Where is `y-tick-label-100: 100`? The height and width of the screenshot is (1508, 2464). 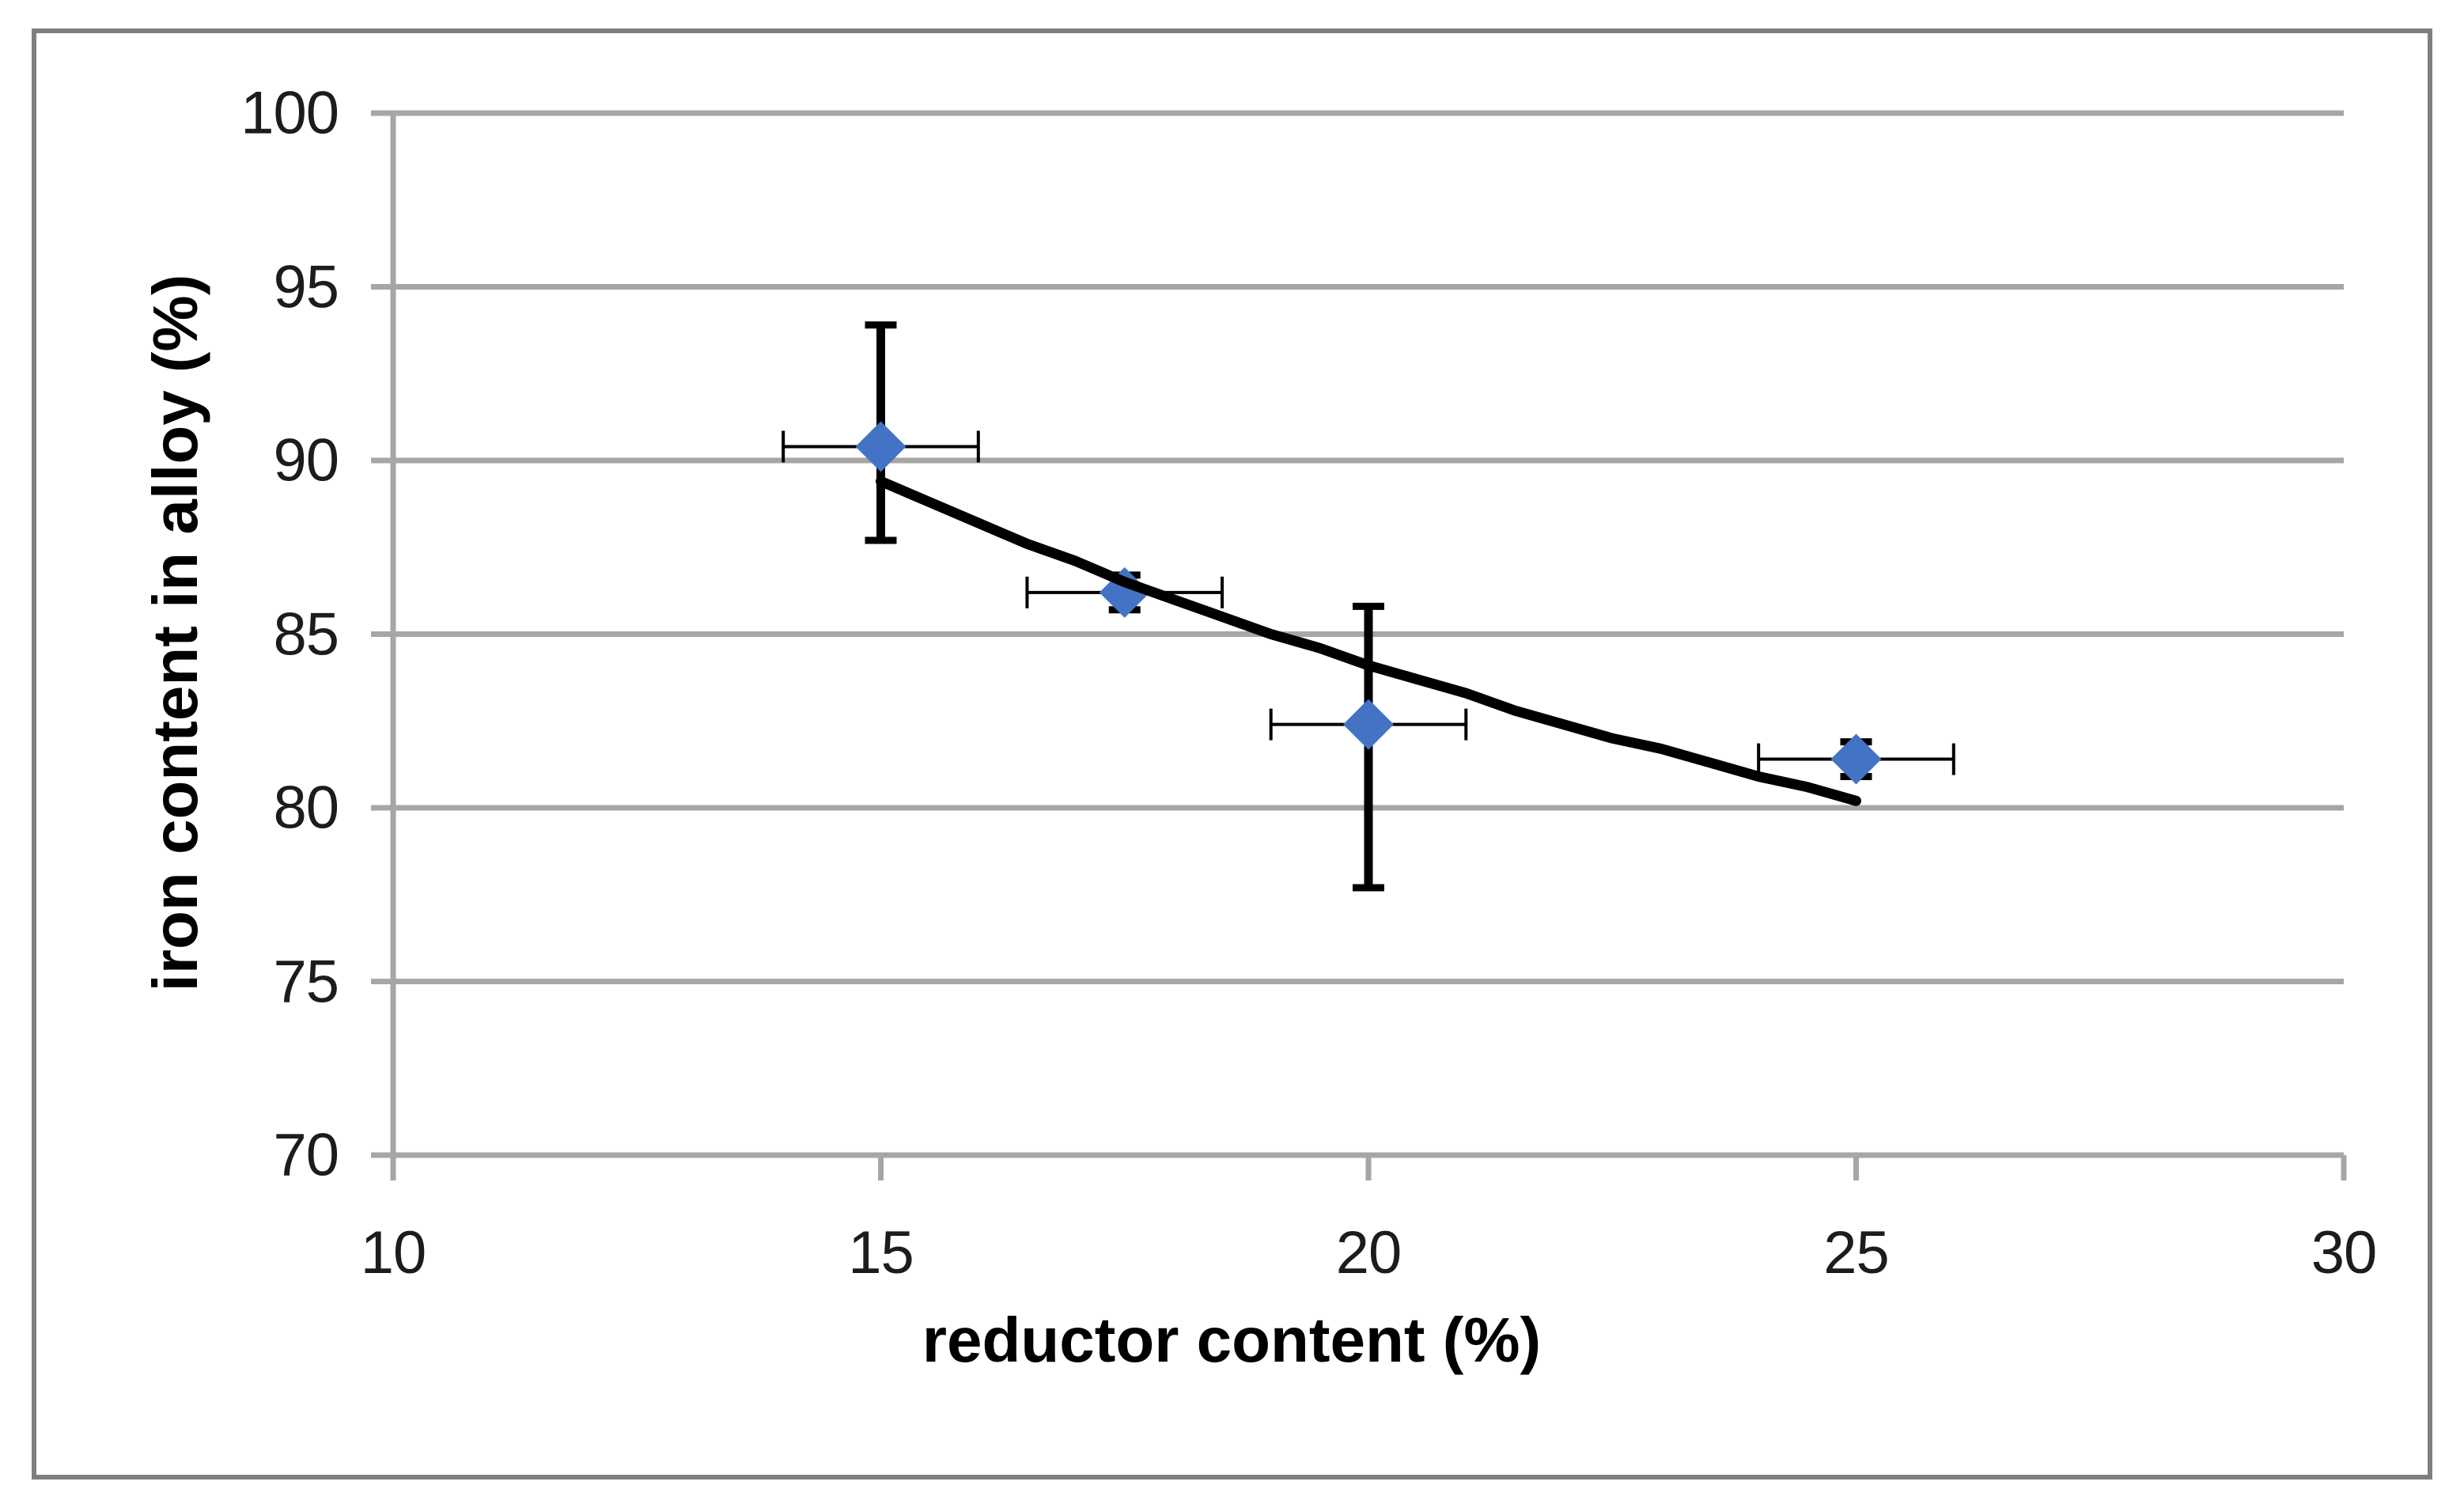
y-tick-label-100: 100 is located at coordinates (289, 113).